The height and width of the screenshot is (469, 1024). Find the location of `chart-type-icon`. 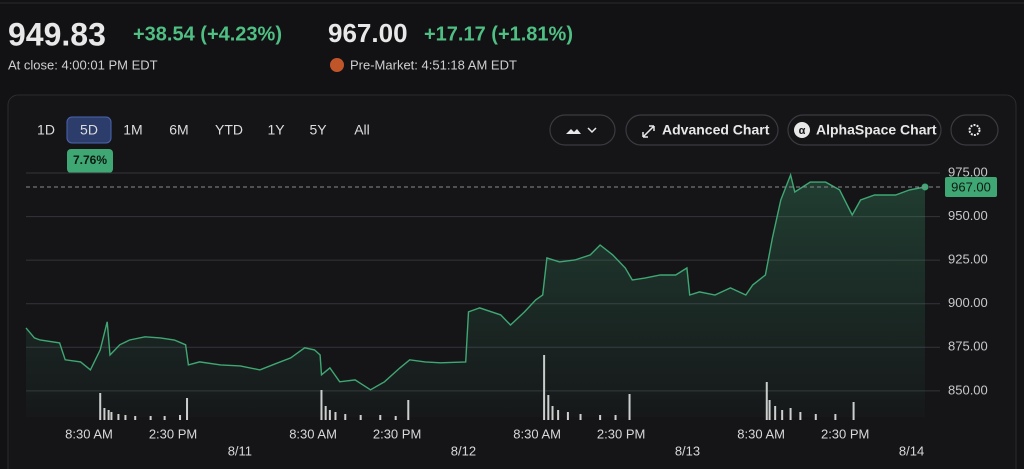

chart-type-icon is located at coordinates (573, 131).